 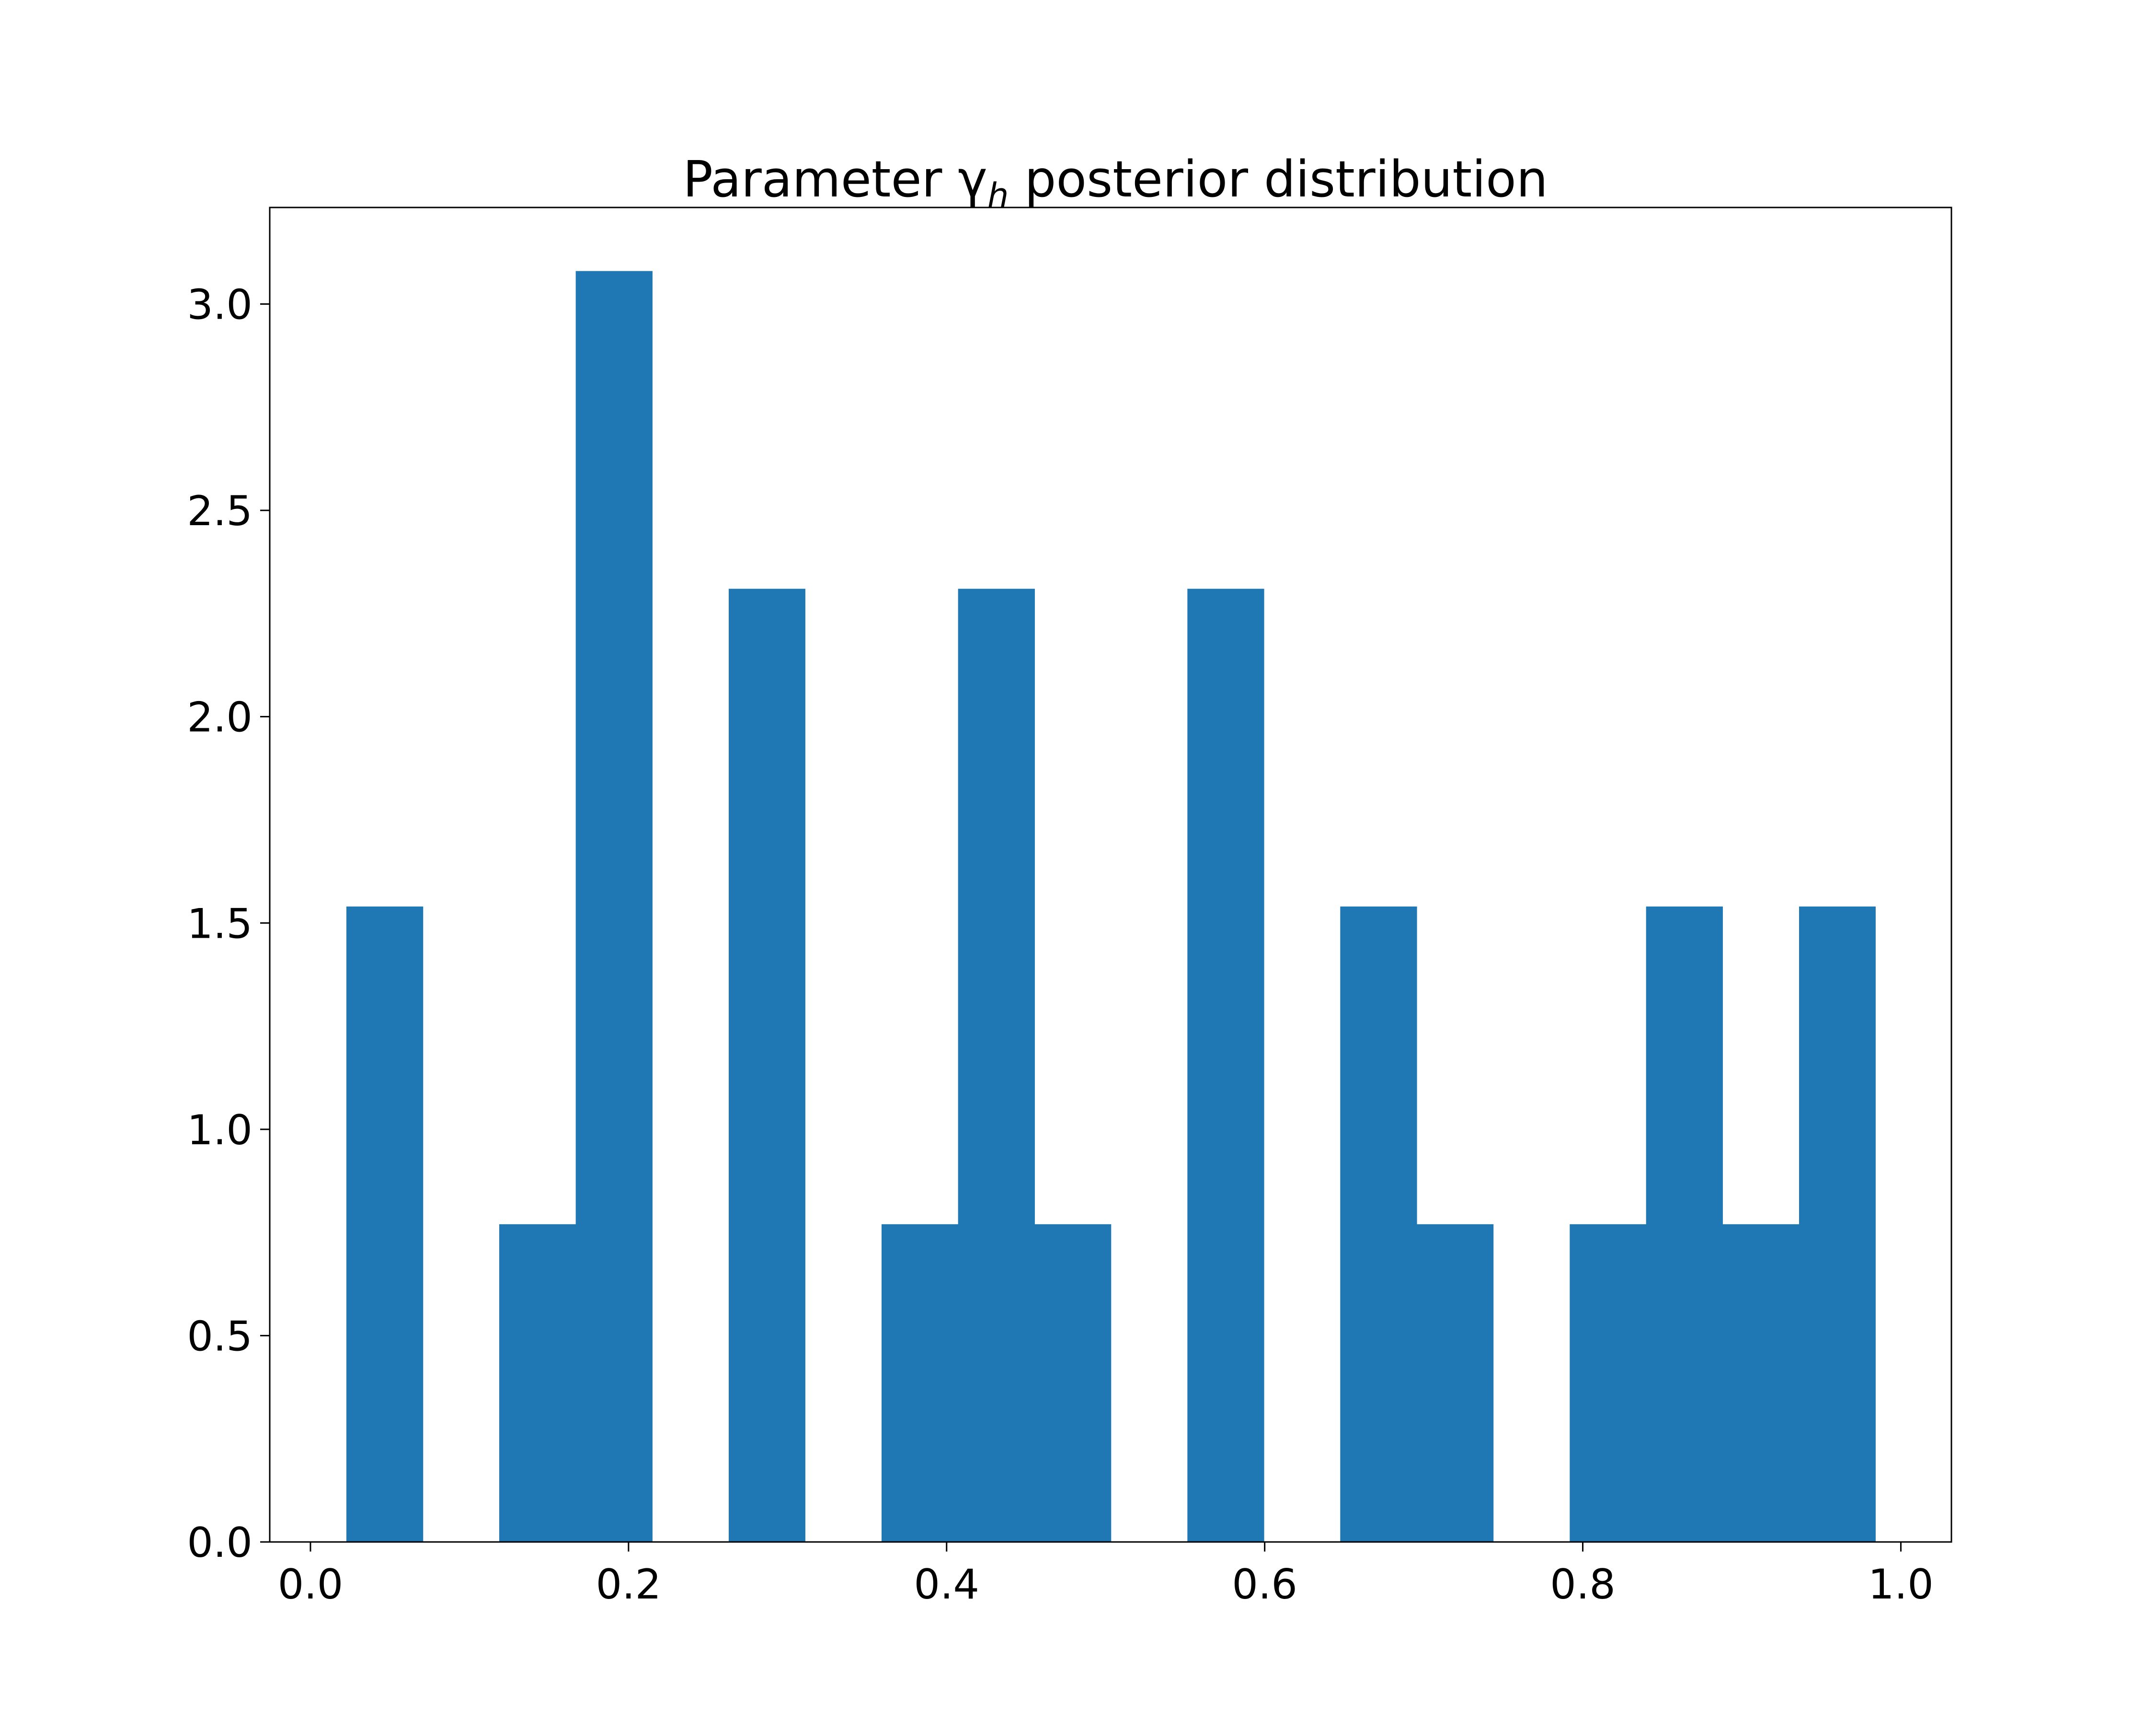 I want to click on chart-title-suffix: posterior distribution, so click(x=1278, y=179).